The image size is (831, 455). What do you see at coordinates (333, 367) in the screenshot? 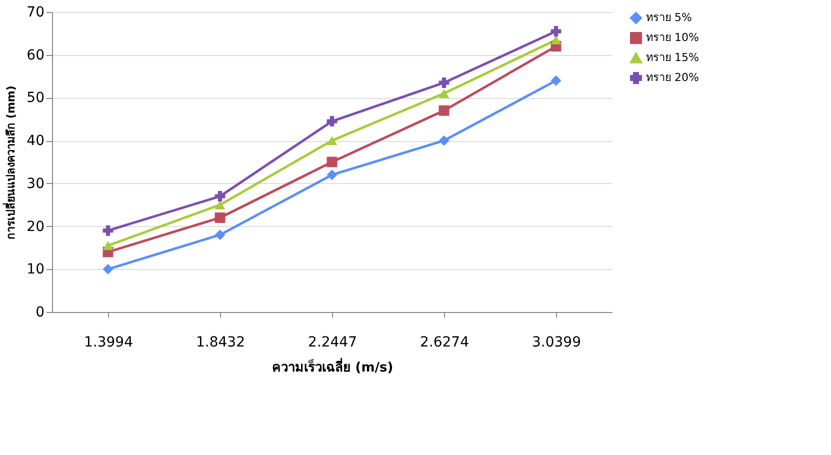
I see `x-axis-title: ความเร็วเฉลี่ย (m/s)` at bounding box center [333, 367].